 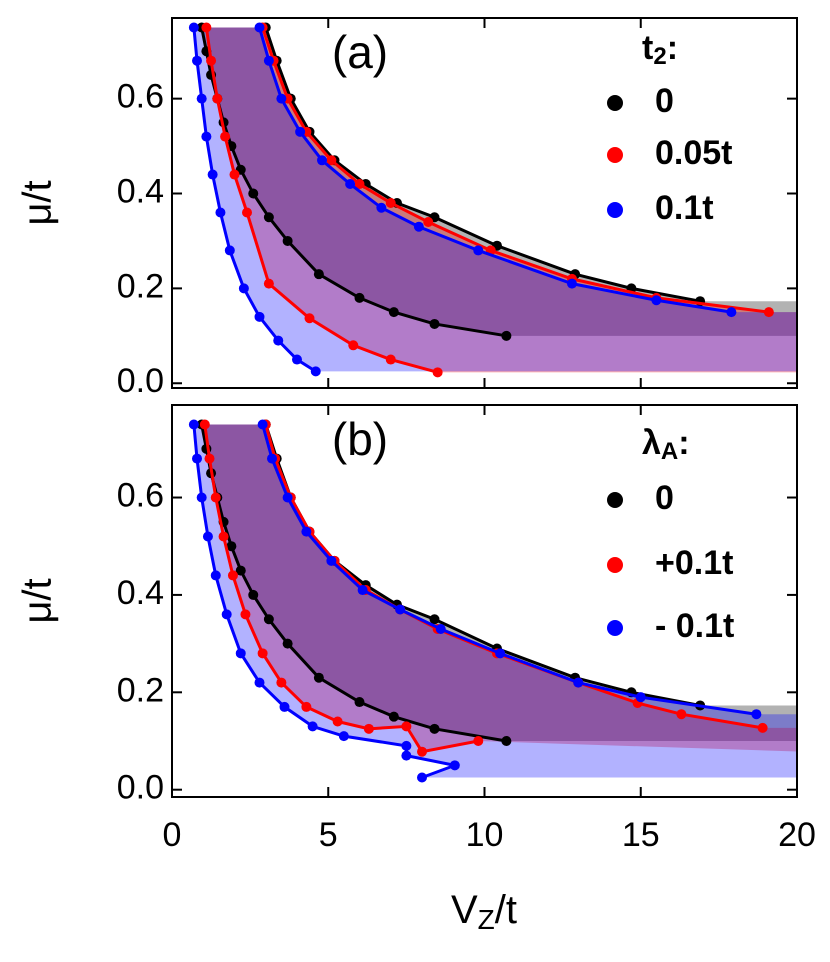 I want to click on x-tick-label: 0, so click(x=172, y=835).